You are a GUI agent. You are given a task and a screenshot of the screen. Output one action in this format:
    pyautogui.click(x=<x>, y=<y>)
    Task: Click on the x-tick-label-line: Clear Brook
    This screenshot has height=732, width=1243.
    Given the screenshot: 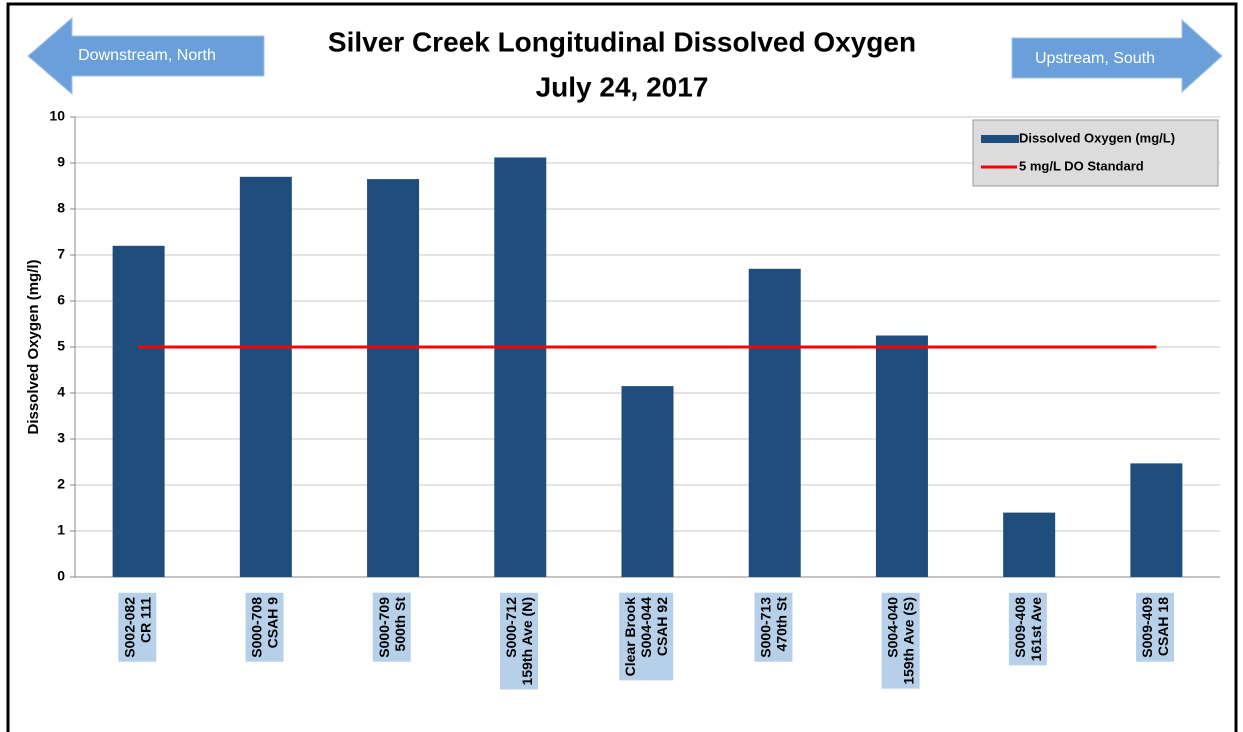 What is the action you would take?
    pyautogui.click(x=630, y=637)
    